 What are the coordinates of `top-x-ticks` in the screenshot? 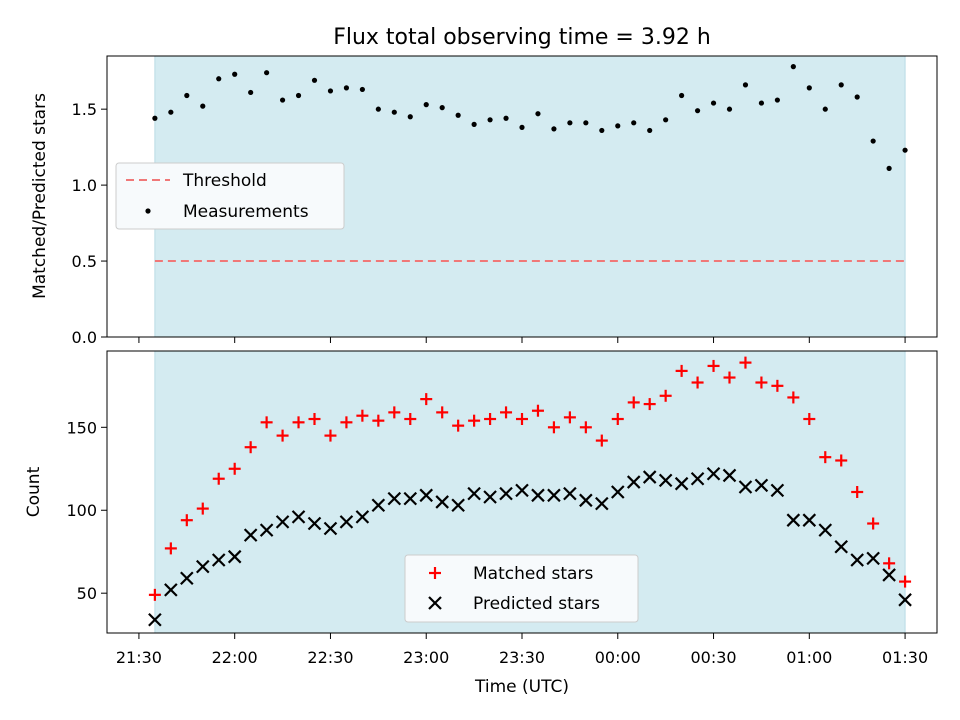 It's located at (522, 340).